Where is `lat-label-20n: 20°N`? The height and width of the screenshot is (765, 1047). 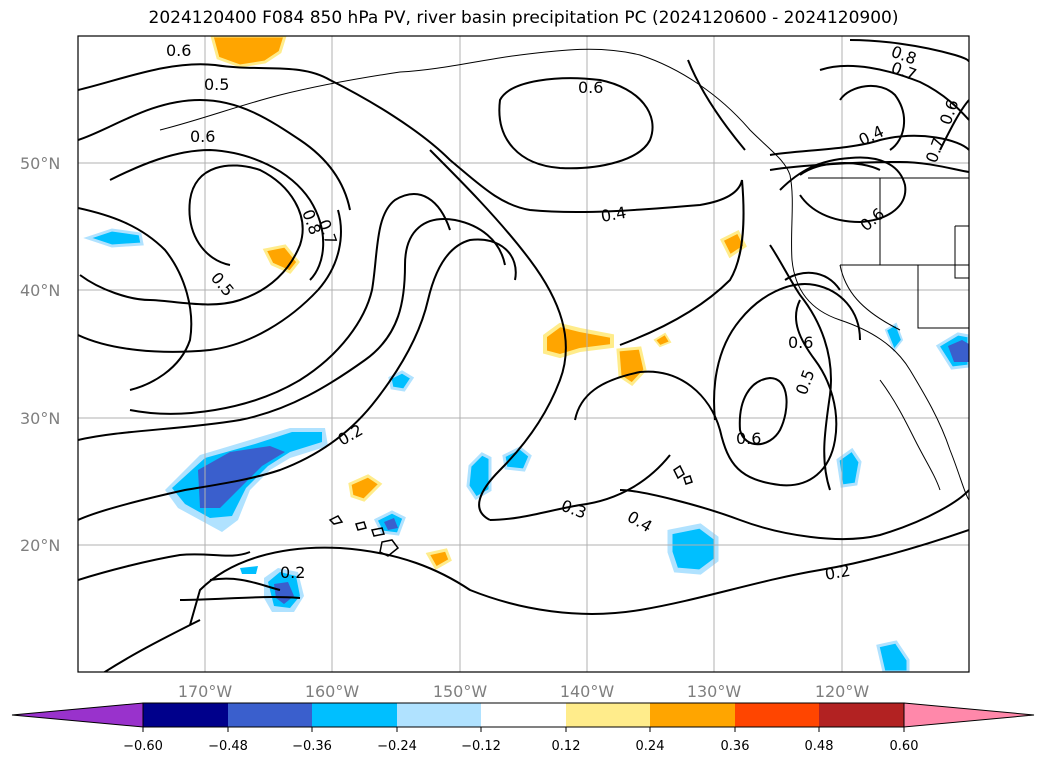
lat-label-20n: 20°N is located at coordinates (40, 545).